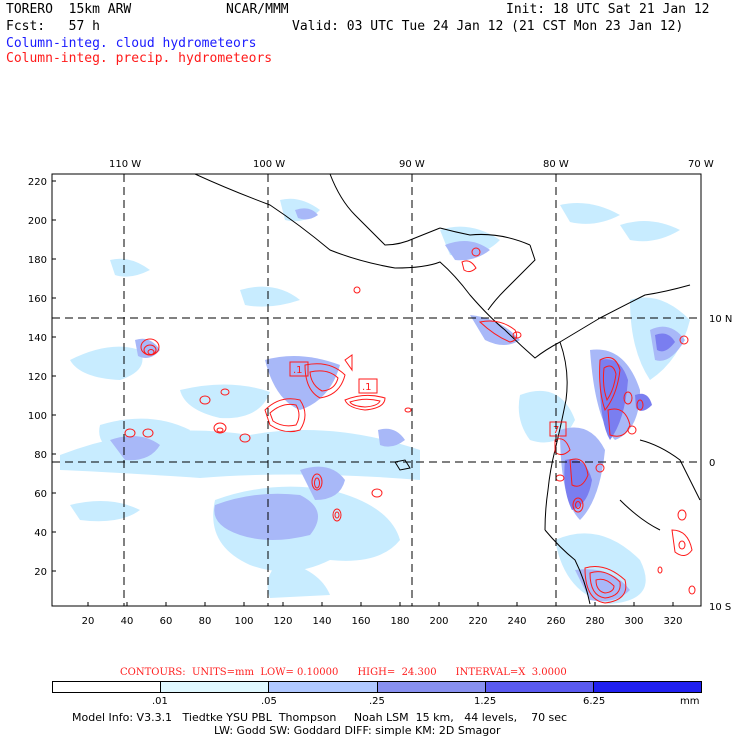 The image size is (740, 740). What do you see at coordinates (166, 621) in the screenshot?
I see `x-tick-label: 60` at bounding box center [166, 621].